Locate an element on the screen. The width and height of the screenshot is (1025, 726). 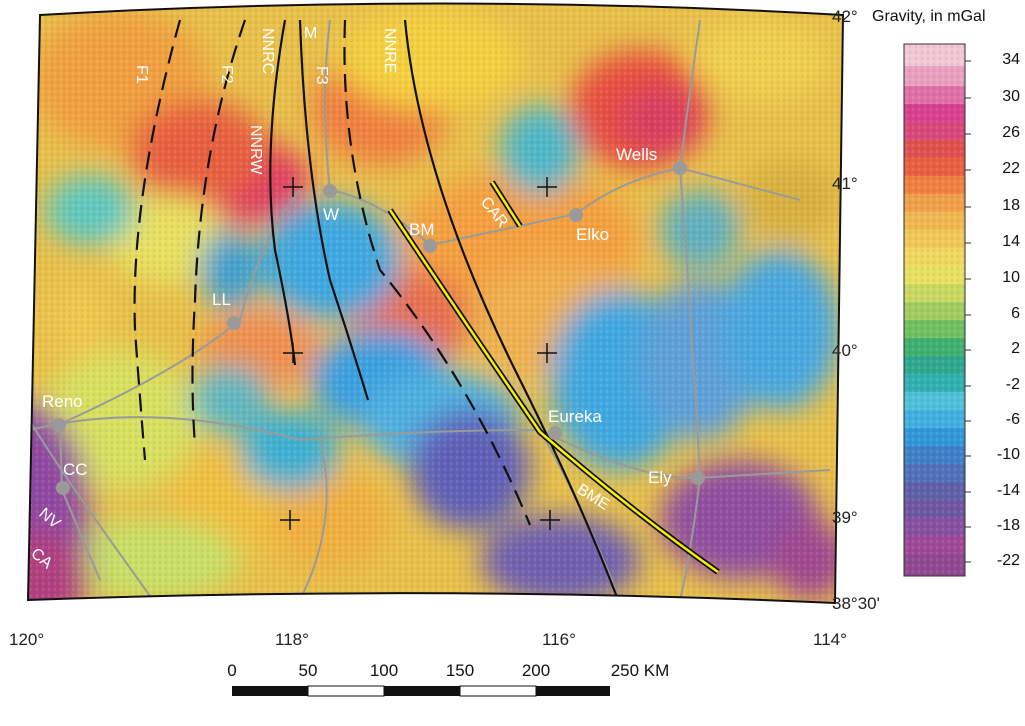
city-label-bm: BM is located at coordinates (422, 229).